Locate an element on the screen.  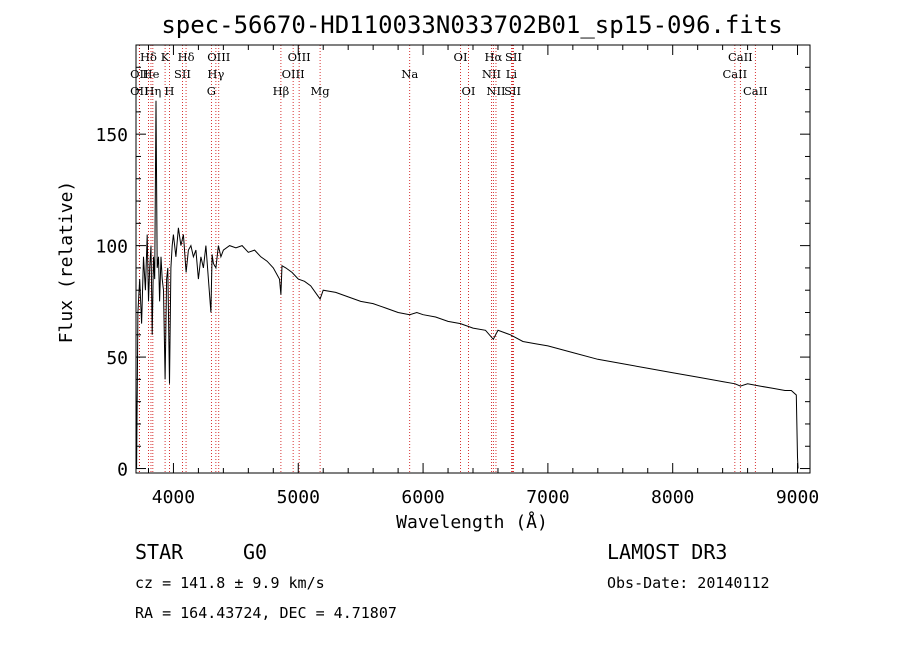
y-tick-label: 150 is located at coordinates (111, 135).